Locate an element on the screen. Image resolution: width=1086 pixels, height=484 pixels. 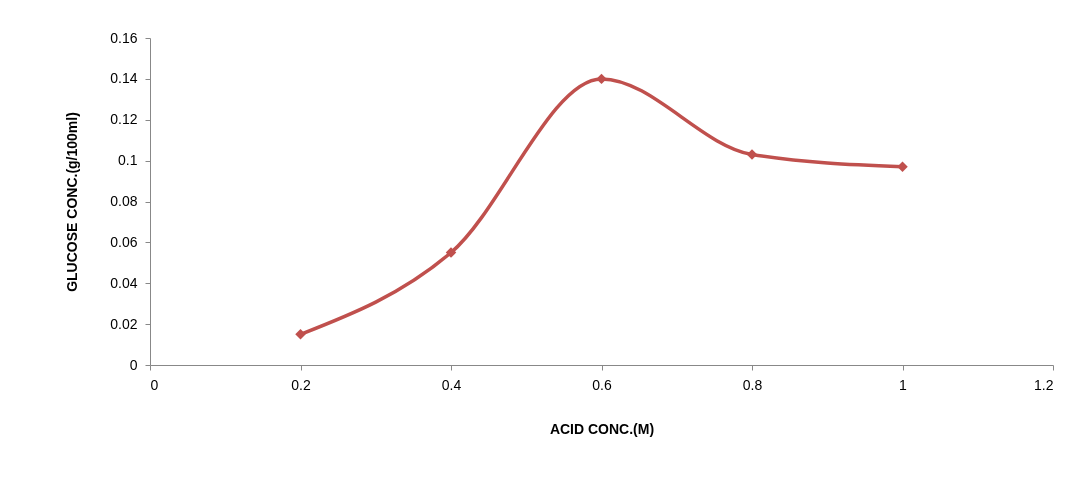
x-axis-title: ACID CONC.(M) is located at coordinates (602, 428).